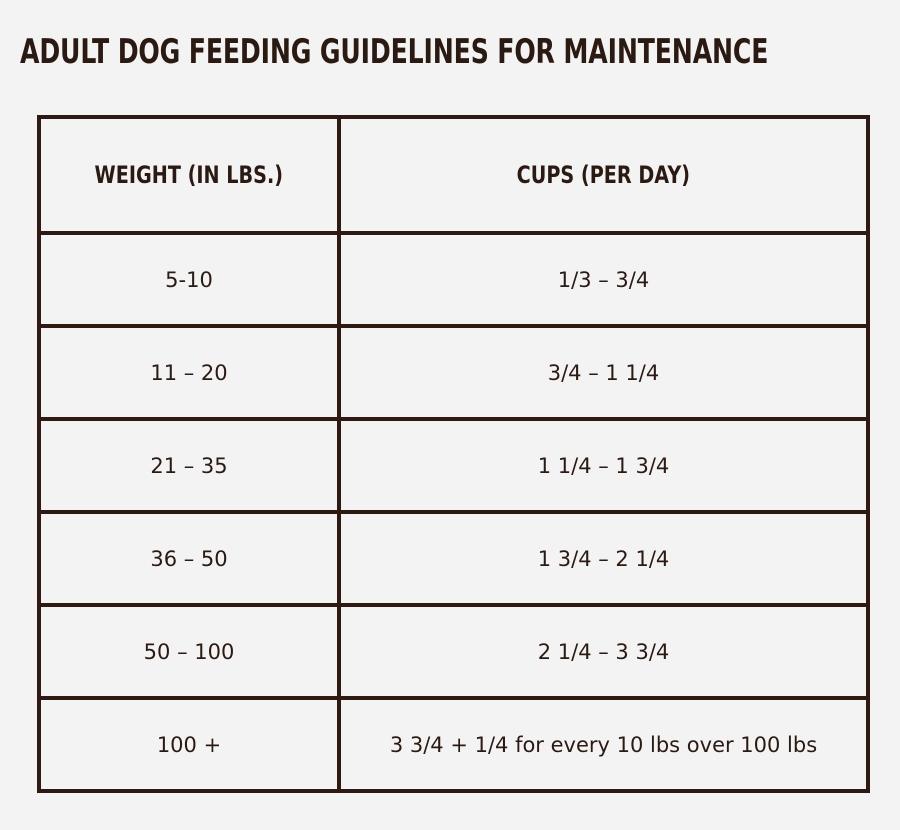 This screenshot has height=830, width=900. I want to click on weight-cell: 50 – 100, so click(189, 651).